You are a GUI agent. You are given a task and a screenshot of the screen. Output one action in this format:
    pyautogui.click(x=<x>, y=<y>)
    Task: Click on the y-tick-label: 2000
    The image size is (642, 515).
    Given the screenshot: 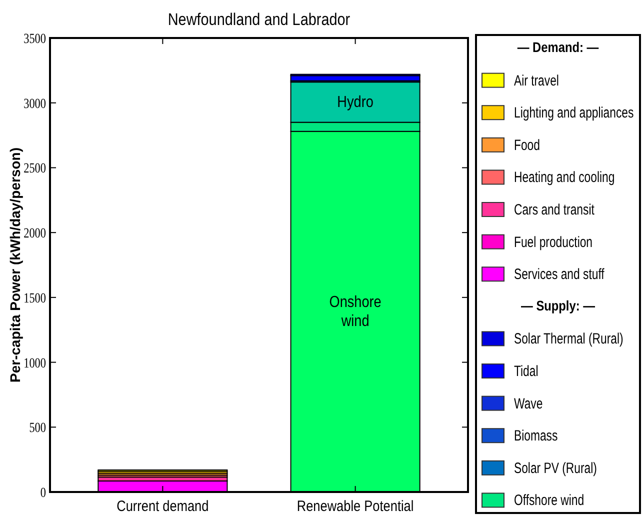 What is the action you would take?
    pyautogui.click(x=35, y=233)
    